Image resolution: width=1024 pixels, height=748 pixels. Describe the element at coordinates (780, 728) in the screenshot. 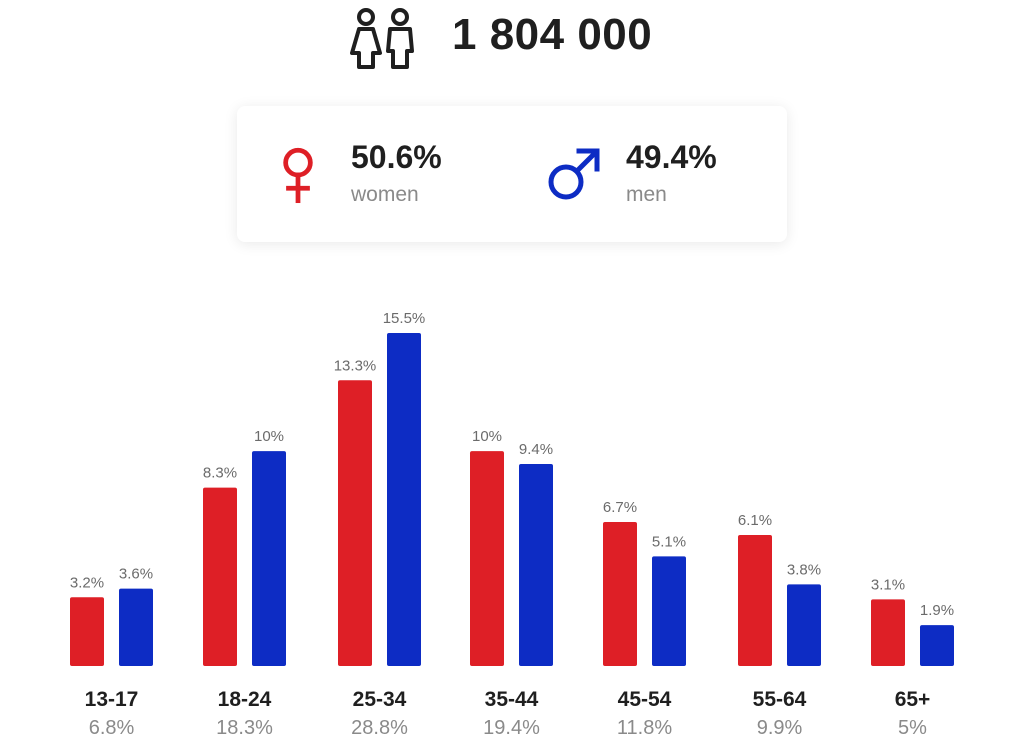

I see `age-category-total: 9.9%` at that location.